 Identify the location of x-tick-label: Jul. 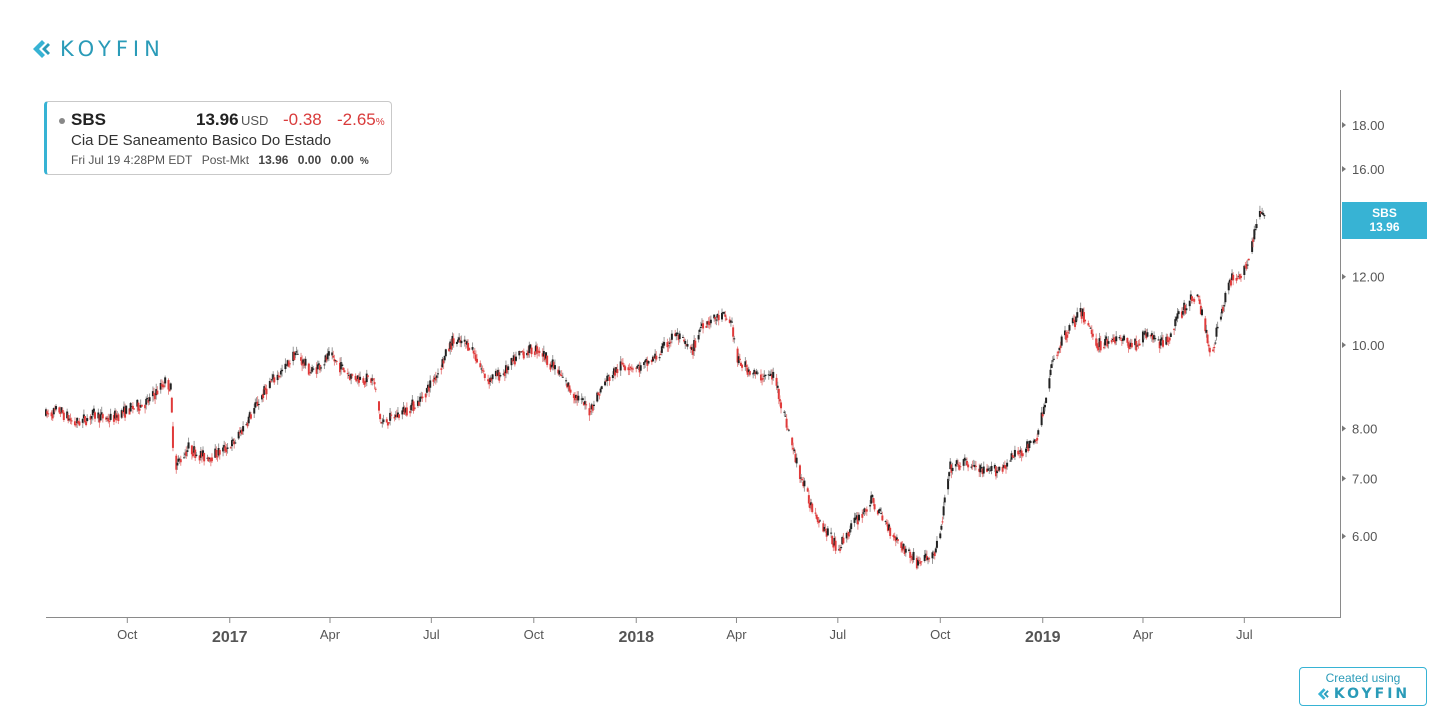
(431, 634).